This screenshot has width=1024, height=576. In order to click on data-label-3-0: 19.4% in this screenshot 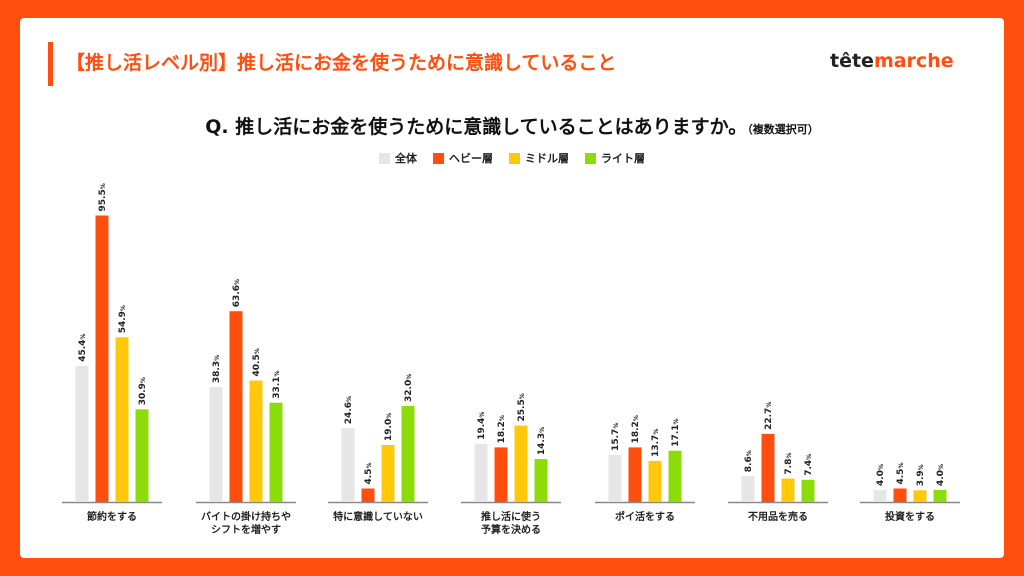, I will do `click(482, 426)`.